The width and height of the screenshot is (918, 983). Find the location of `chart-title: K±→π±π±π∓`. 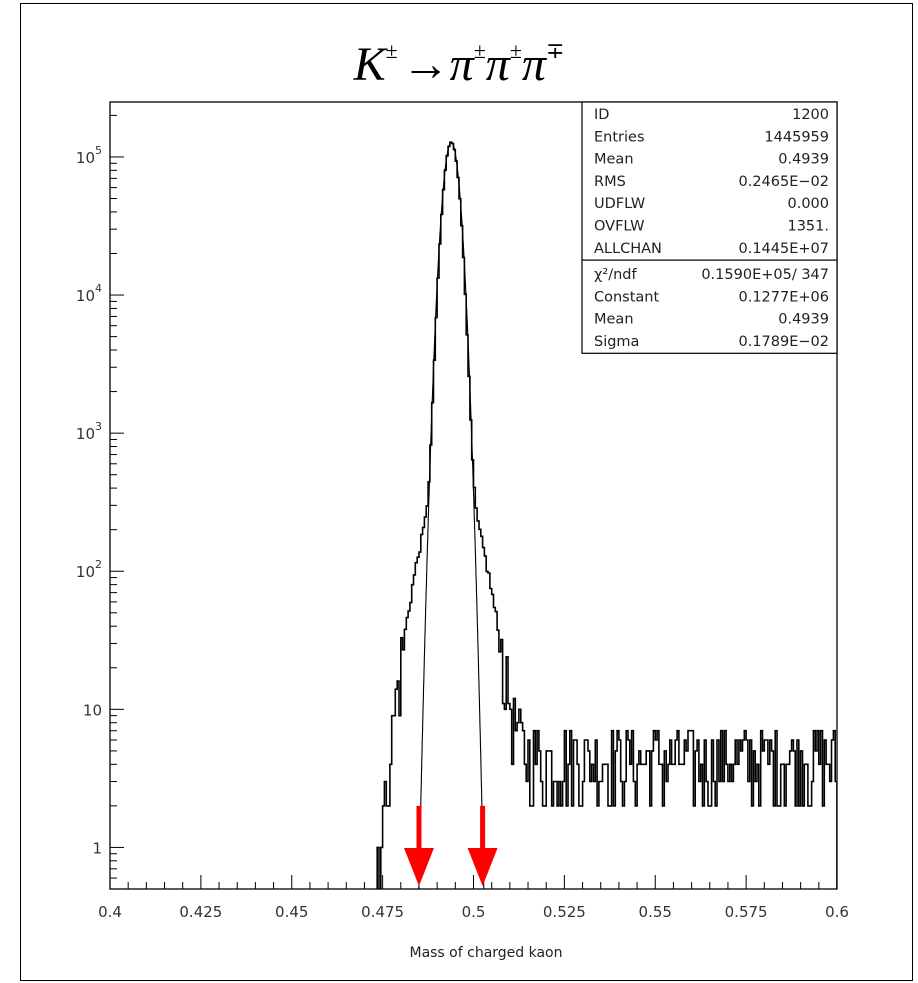

chart-title: K±→π±π±π∓ is located at coordinates (459, 64).